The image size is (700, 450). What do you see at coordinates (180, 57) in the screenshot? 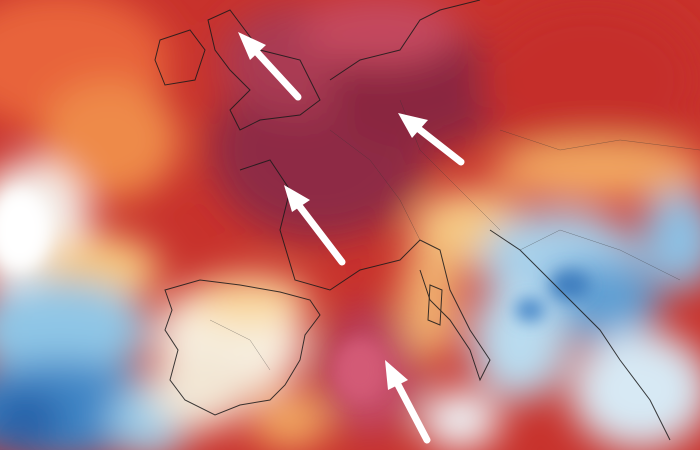
I see `ireland-coast` at bounding box center [180, 57].